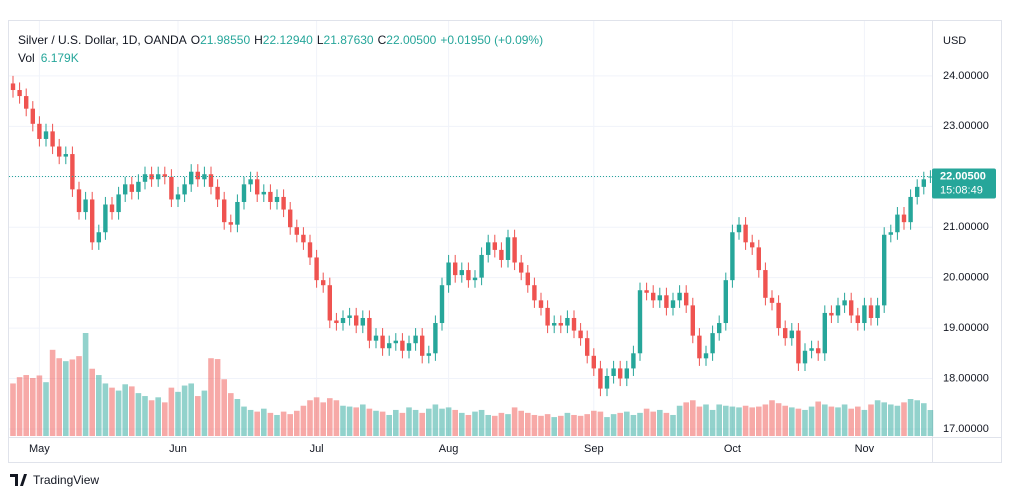 This screenshot has height=498, width=1012. What do you see at coordinates (491, 40) in the screenshot?
I see `change: +0.01950 (+0.09%)` at bounding box center [491, 40].